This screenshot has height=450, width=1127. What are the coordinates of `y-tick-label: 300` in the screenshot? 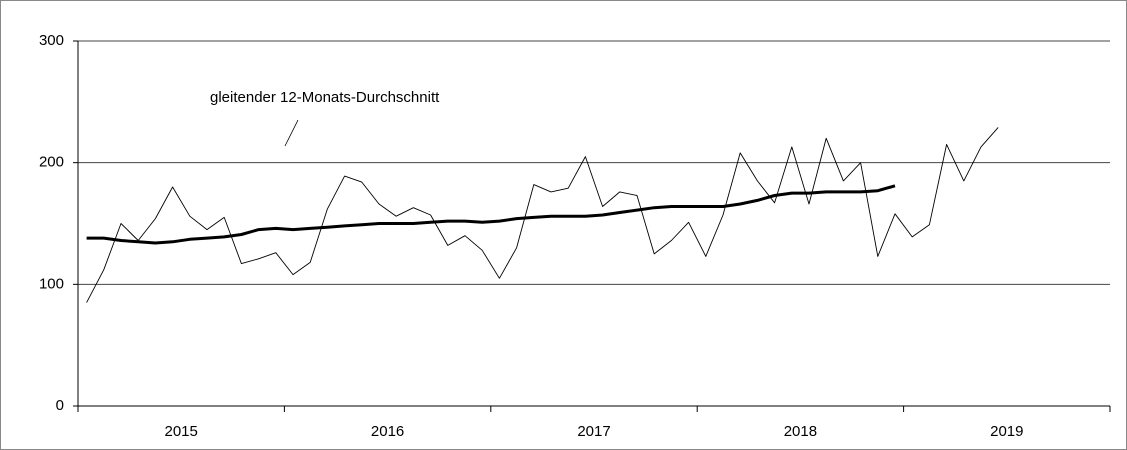 It's located at (51, 40).